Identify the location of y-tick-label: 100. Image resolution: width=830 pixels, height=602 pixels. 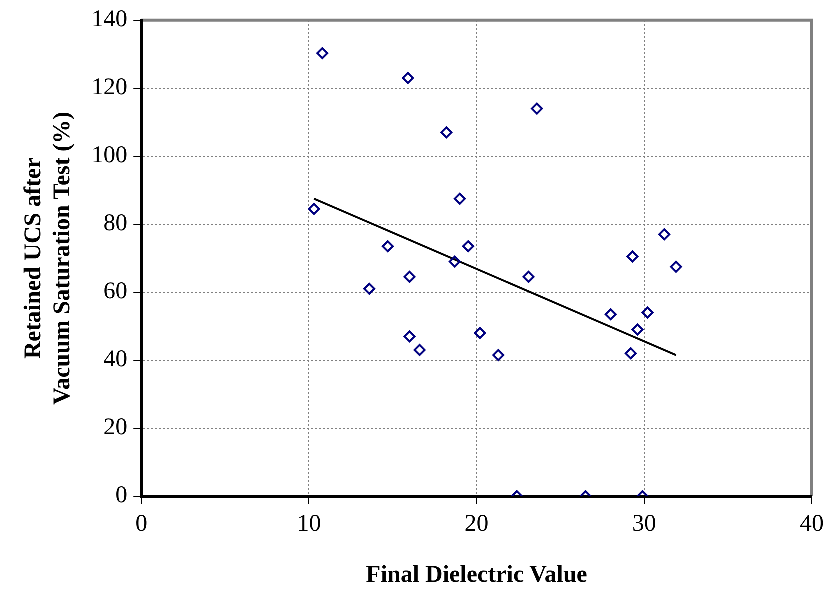
(110, 155).